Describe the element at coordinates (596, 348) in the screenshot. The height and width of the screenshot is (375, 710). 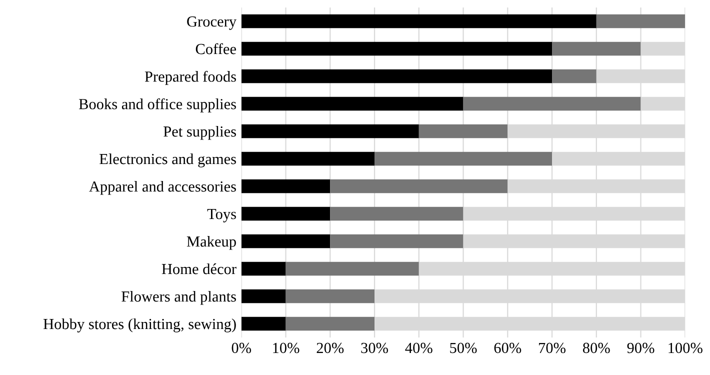
I see `x-tick-label: 80%` at that location.